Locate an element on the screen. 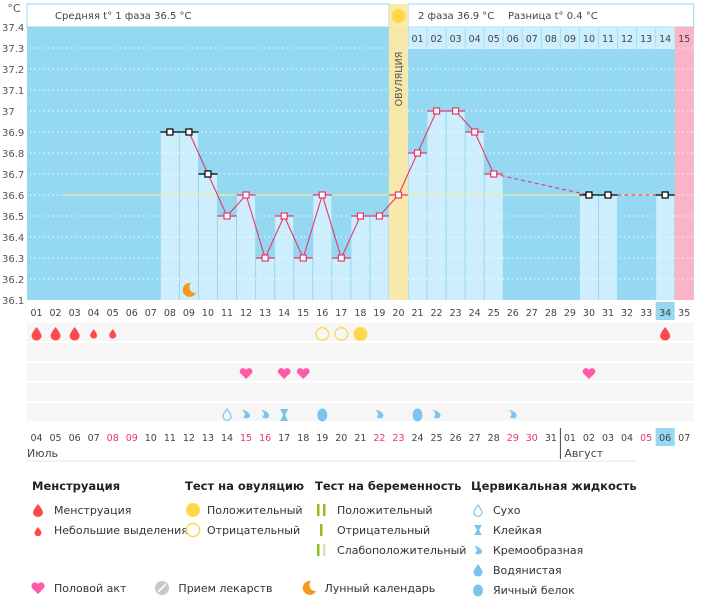  two-lines-icon is located at coordinates (326, 510).